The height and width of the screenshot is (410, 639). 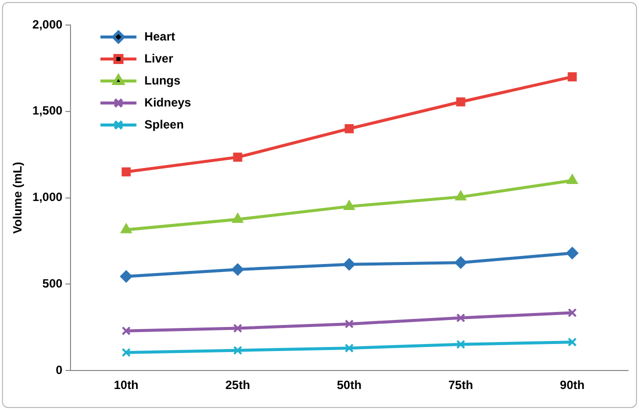 I want to click on legend-label: Spleen, so click(x=164, y=124).